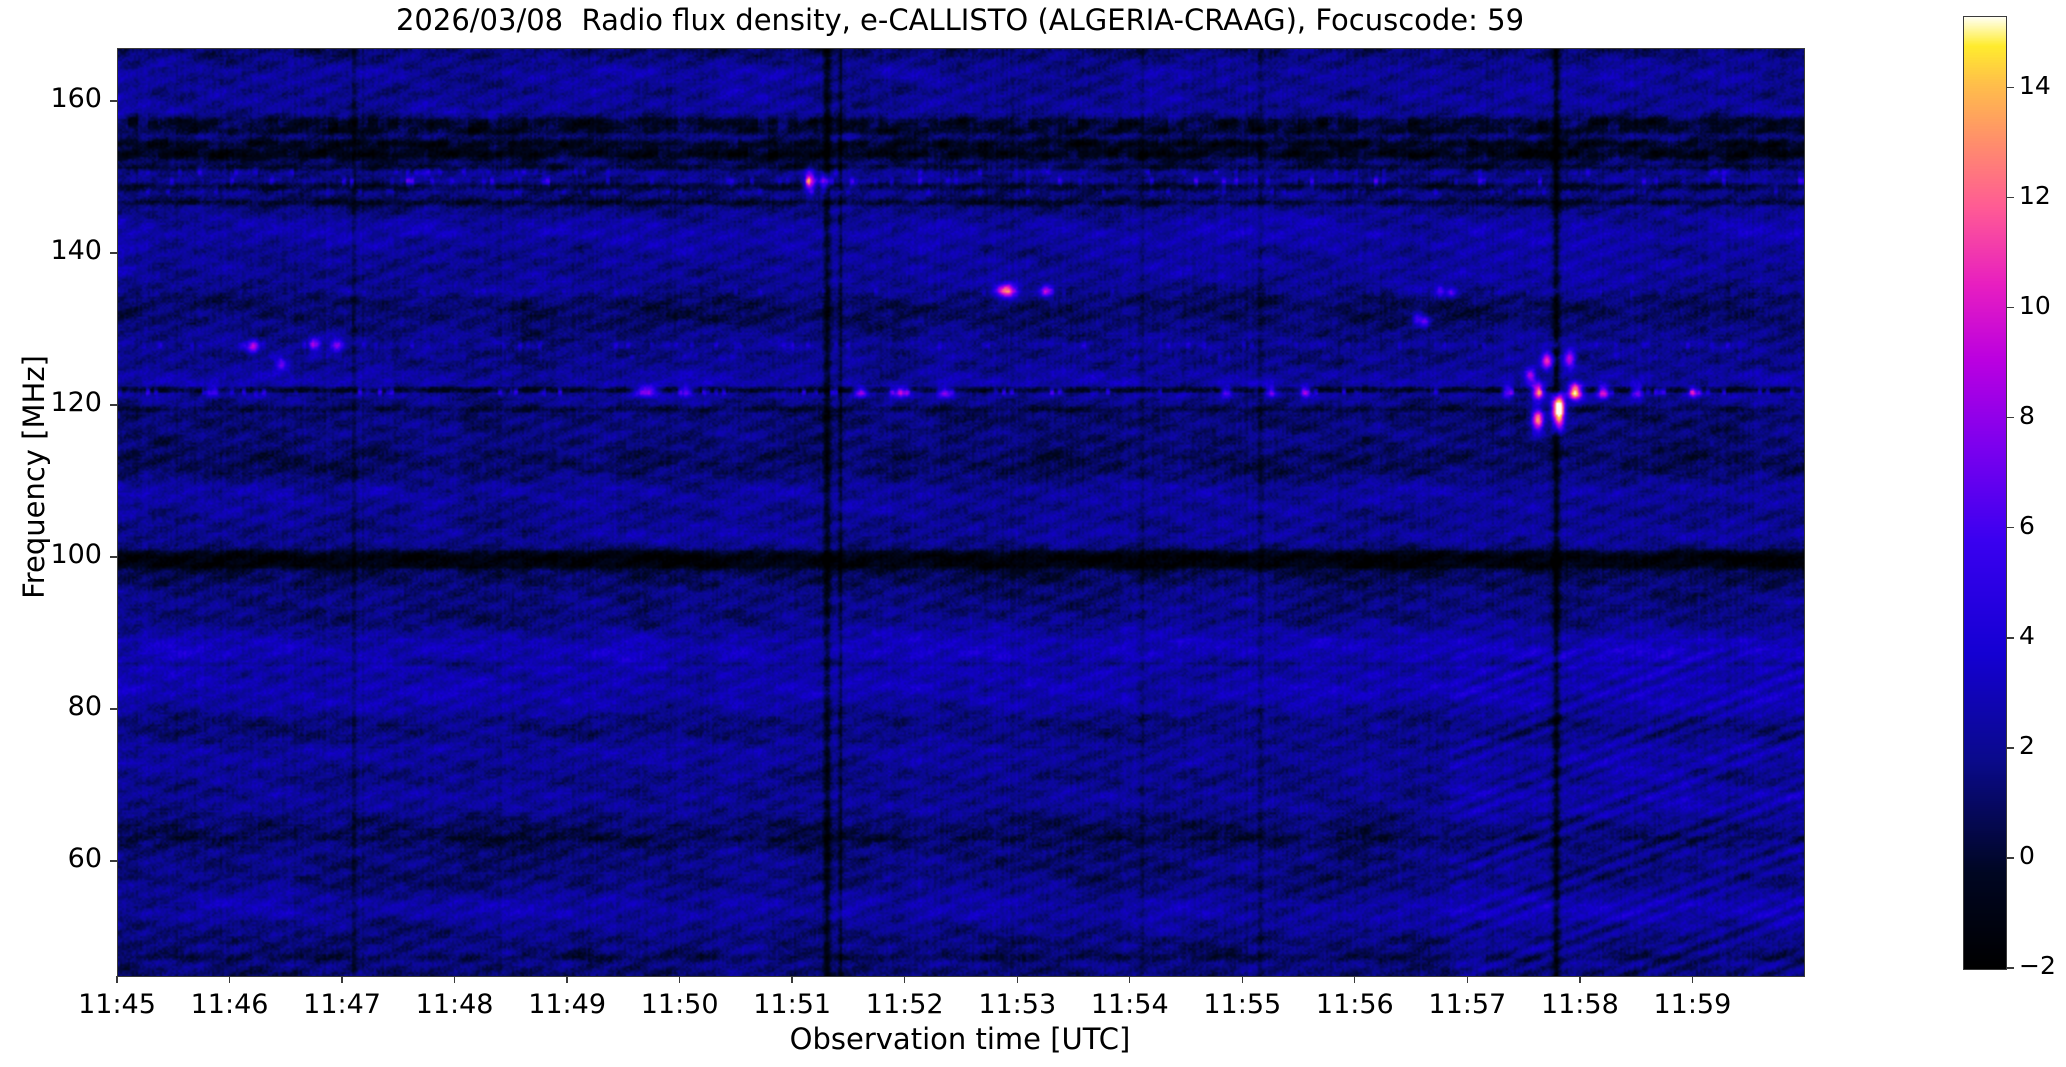 This screenshot has width=2066, height=1067. Describe the element at coordinates (76, 251) in the screenshot. I see `y-tick-label: 140` at that location.